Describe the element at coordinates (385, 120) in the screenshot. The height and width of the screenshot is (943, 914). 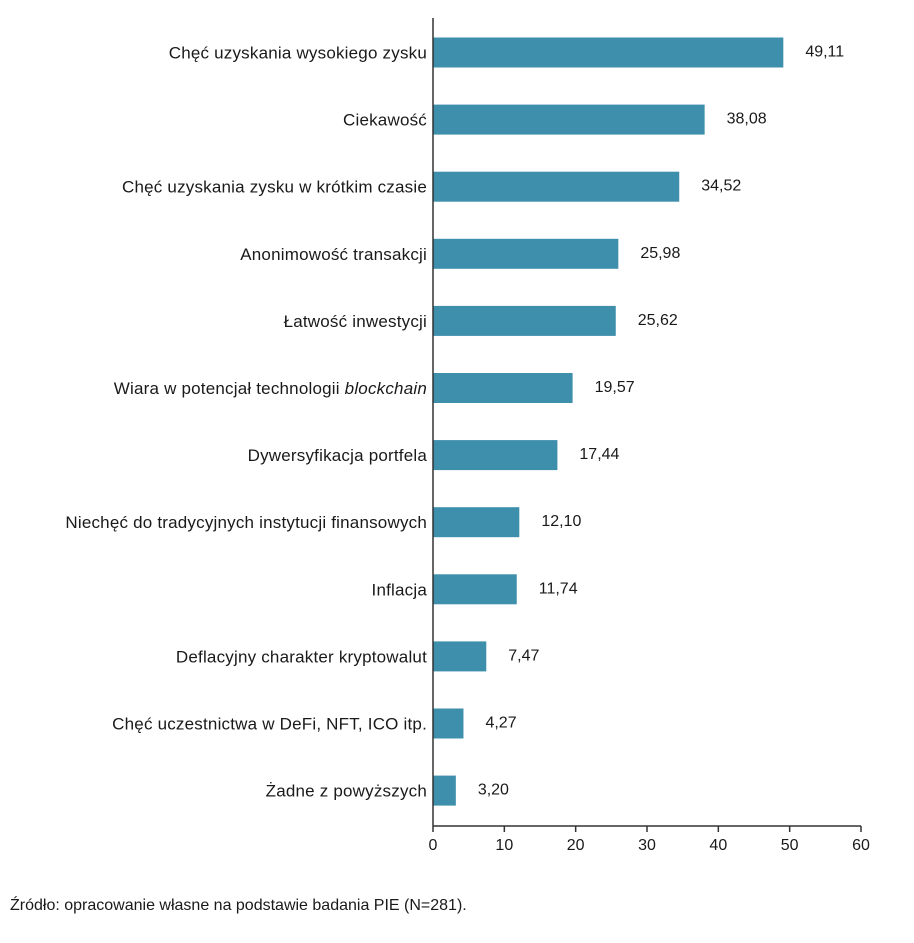
I see `category-label: Ciekawość` at that location.